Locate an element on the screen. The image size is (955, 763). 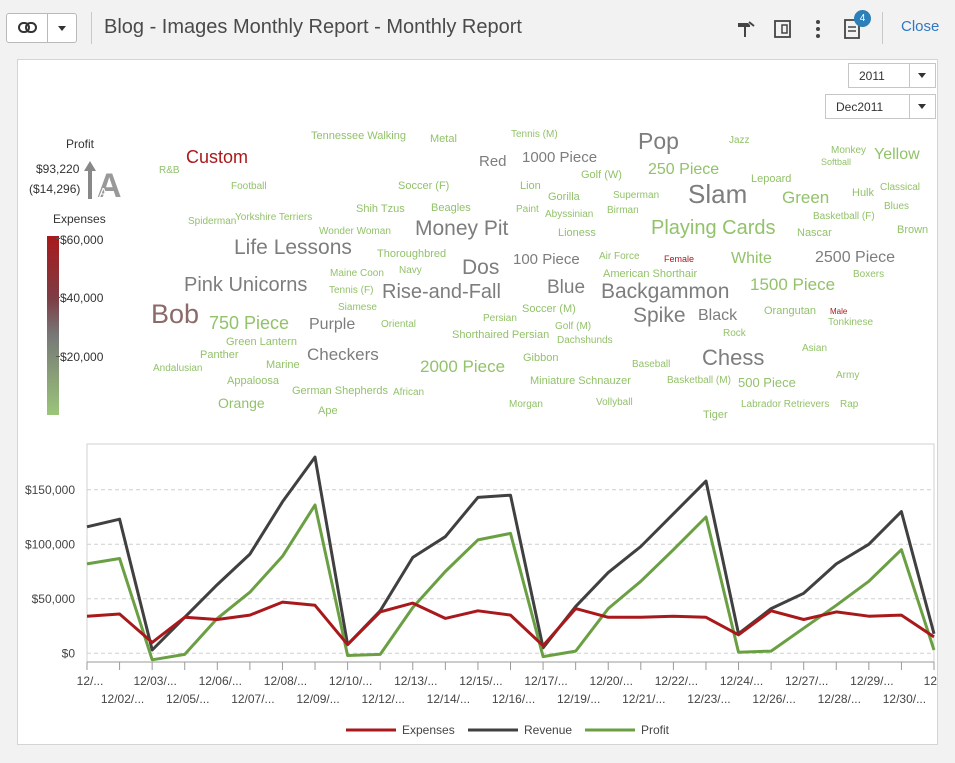
word-cloud-item: Gibbon is located at coordinates (541, 358).